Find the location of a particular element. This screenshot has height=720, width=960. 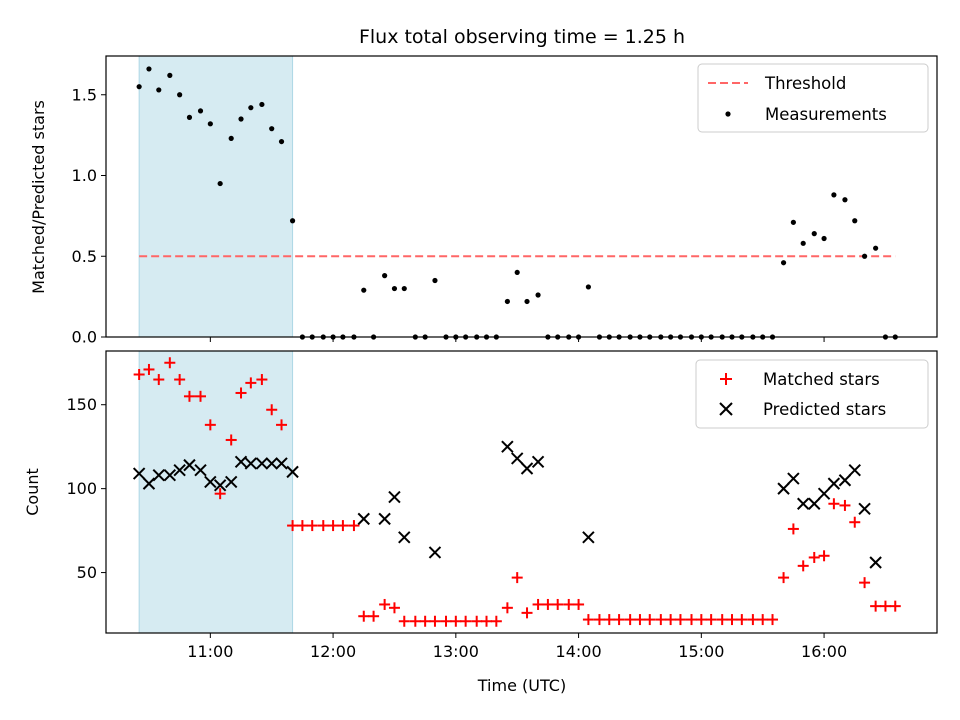

predicted-stars-points is located at coordinates (507, 504).